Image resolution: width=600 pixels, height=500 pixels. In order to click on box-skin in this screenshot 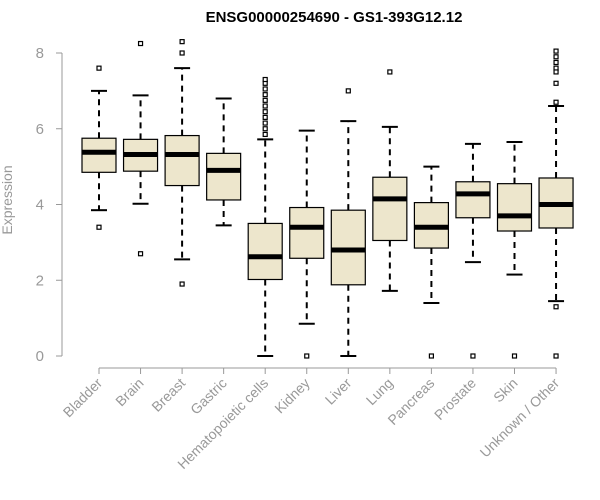, I will do `click(514, 250)`.